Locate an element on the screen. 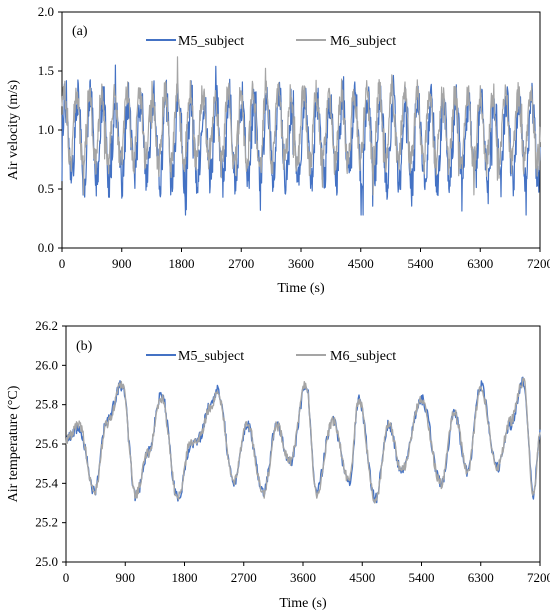 Image resolution: width=550 pixels, height=616 pixels. y-tick-label: 25.2 is located at coordinates (46, 522).